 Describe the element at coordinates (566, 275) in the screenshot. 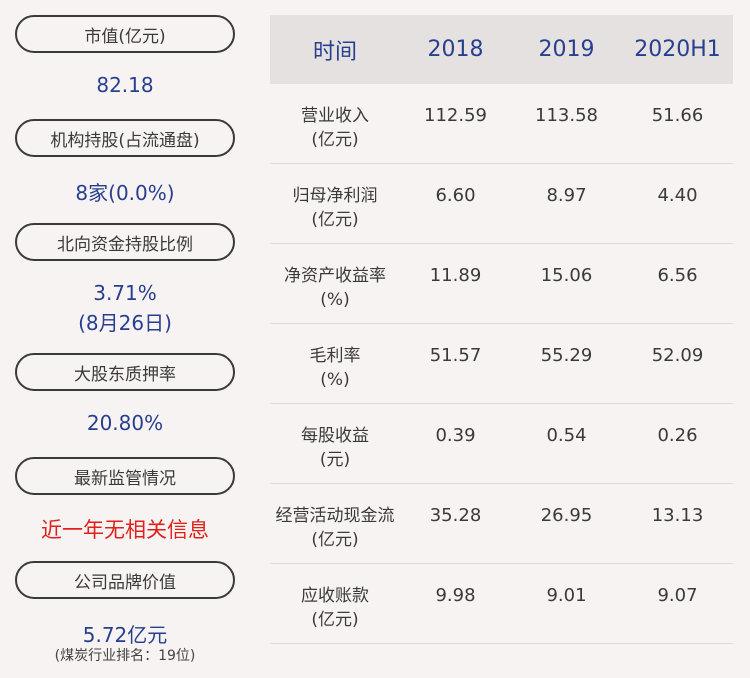

I see `cell-2019: 15.06` at that location.